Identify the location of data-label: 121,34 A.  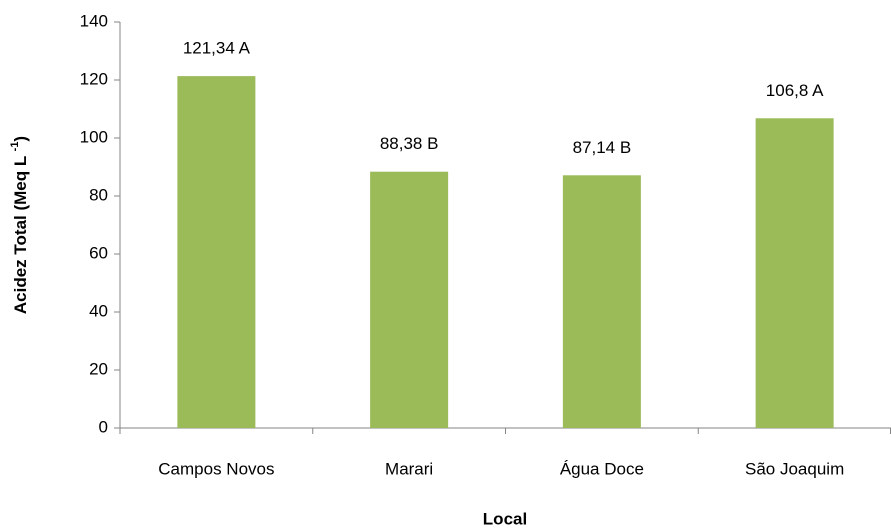
(217, 48).